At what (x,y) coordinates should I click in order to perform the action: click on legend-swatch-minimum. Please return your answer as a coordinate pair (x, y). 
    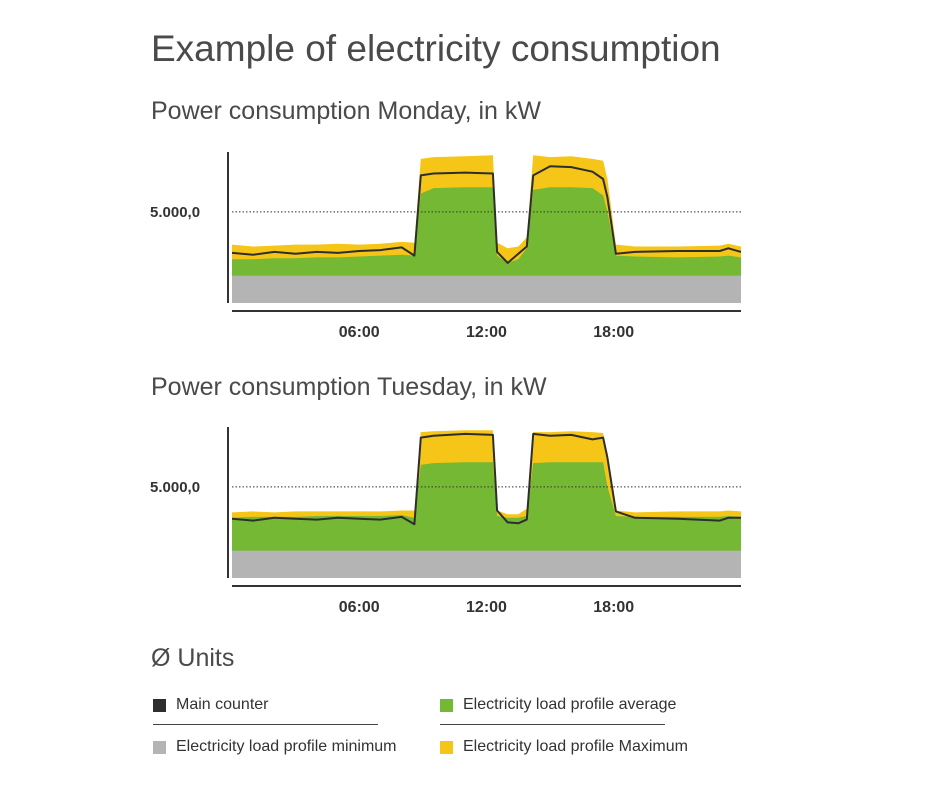
    Looking at the image, I should click on (159, 747).